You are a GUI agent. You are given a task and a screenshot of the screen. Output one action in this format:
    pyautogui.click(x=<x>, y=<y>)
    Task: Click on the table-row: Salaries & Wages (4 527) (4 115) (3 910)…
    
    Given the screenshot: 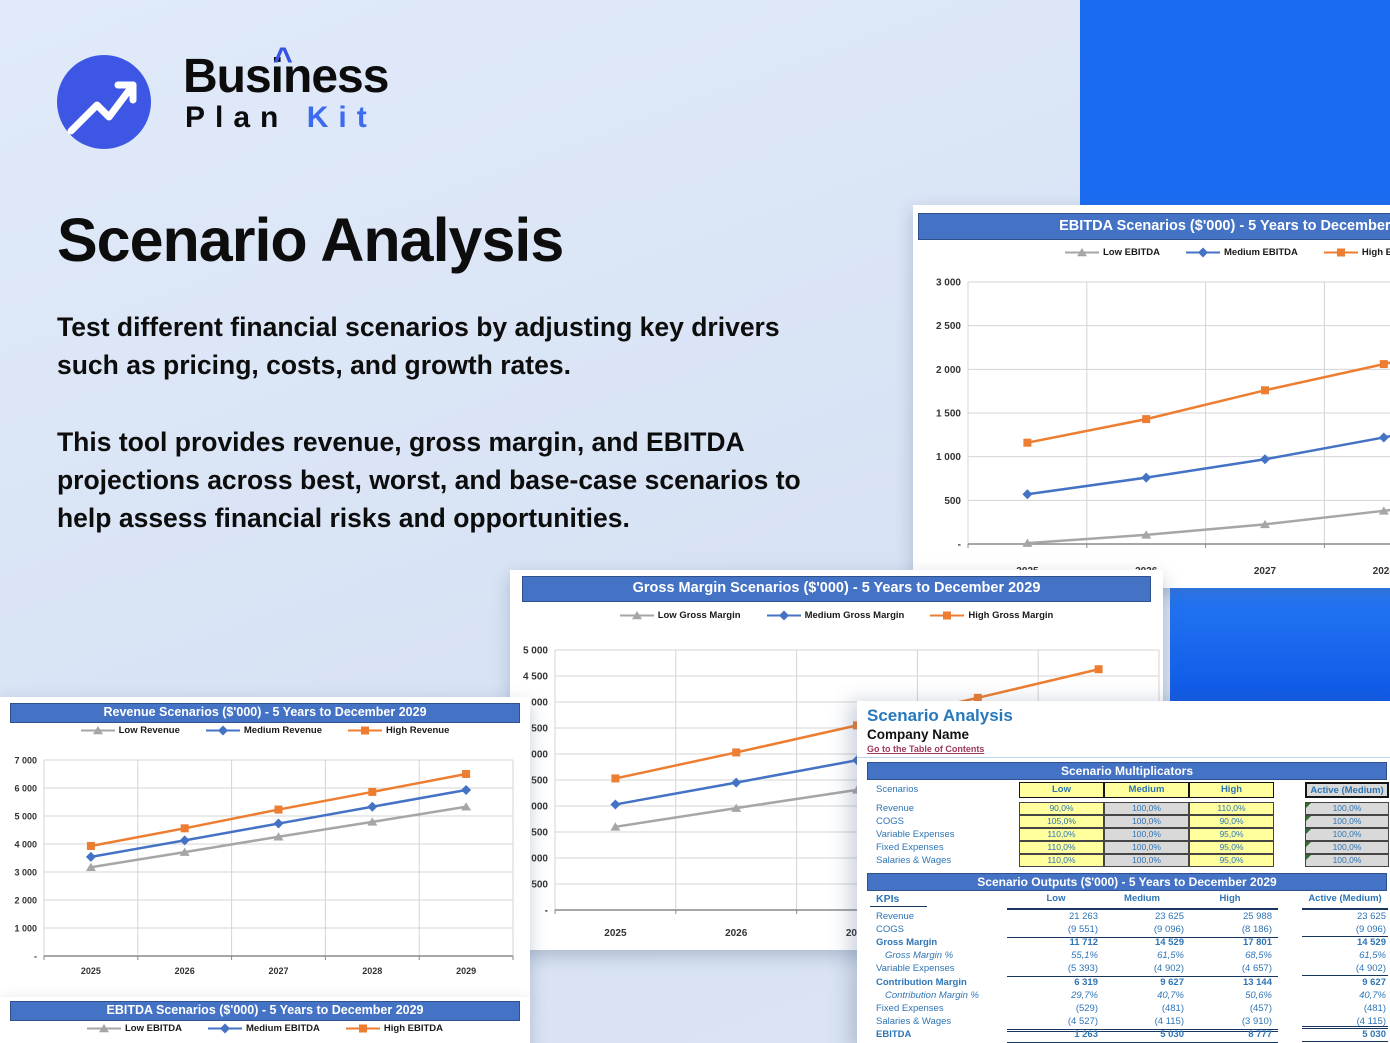 What is the action you would take?
    pyautogui.click(x=1123, y=1023)
    